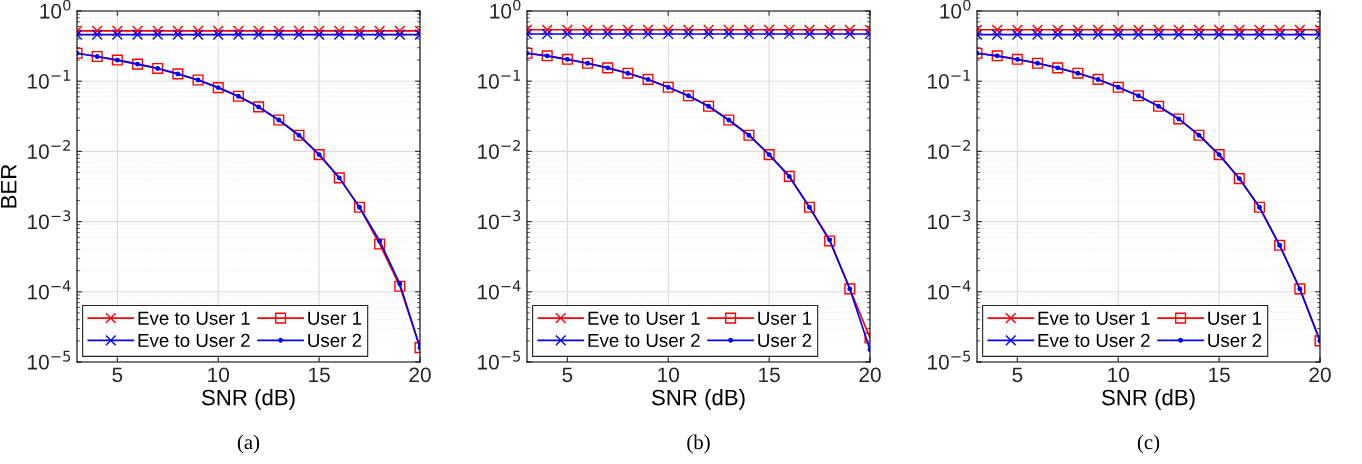  Describe the element at coordinates (698, 444) in the screenshot. I see `text: (b)` at that location.